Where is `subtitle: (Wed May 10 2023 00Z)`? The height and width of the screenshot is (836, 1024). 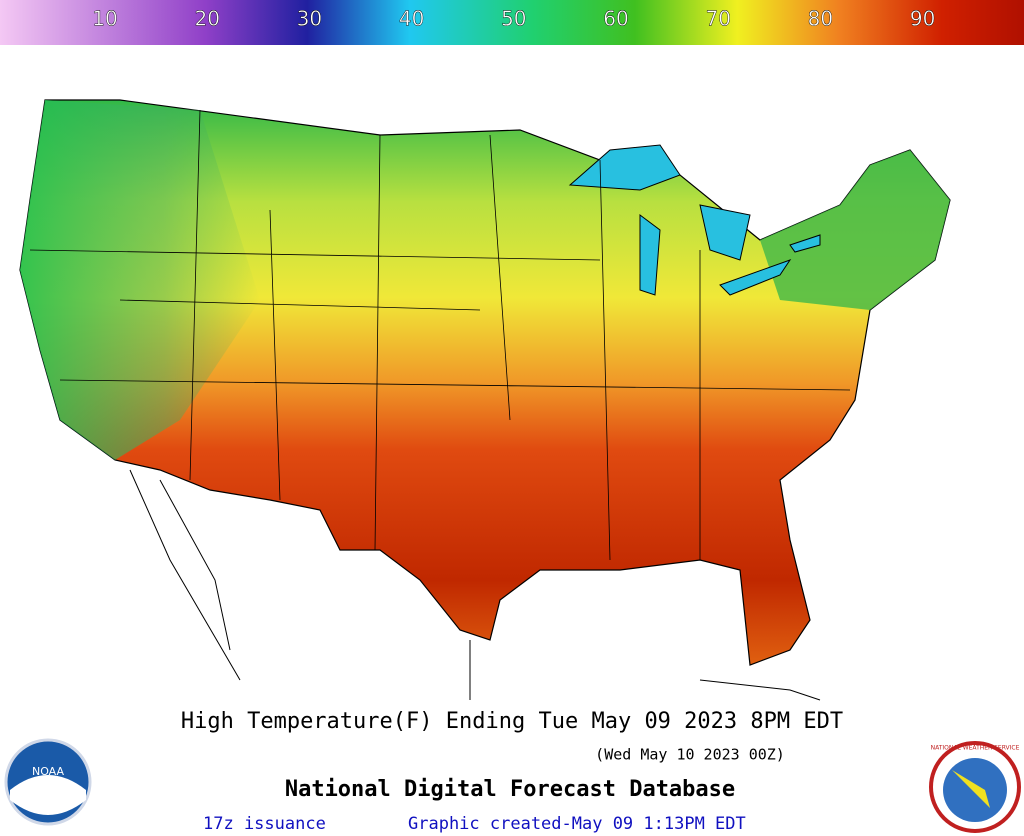
subtitle: (Wed May 10 2023 00Z) is located at coordinates (690, 755).